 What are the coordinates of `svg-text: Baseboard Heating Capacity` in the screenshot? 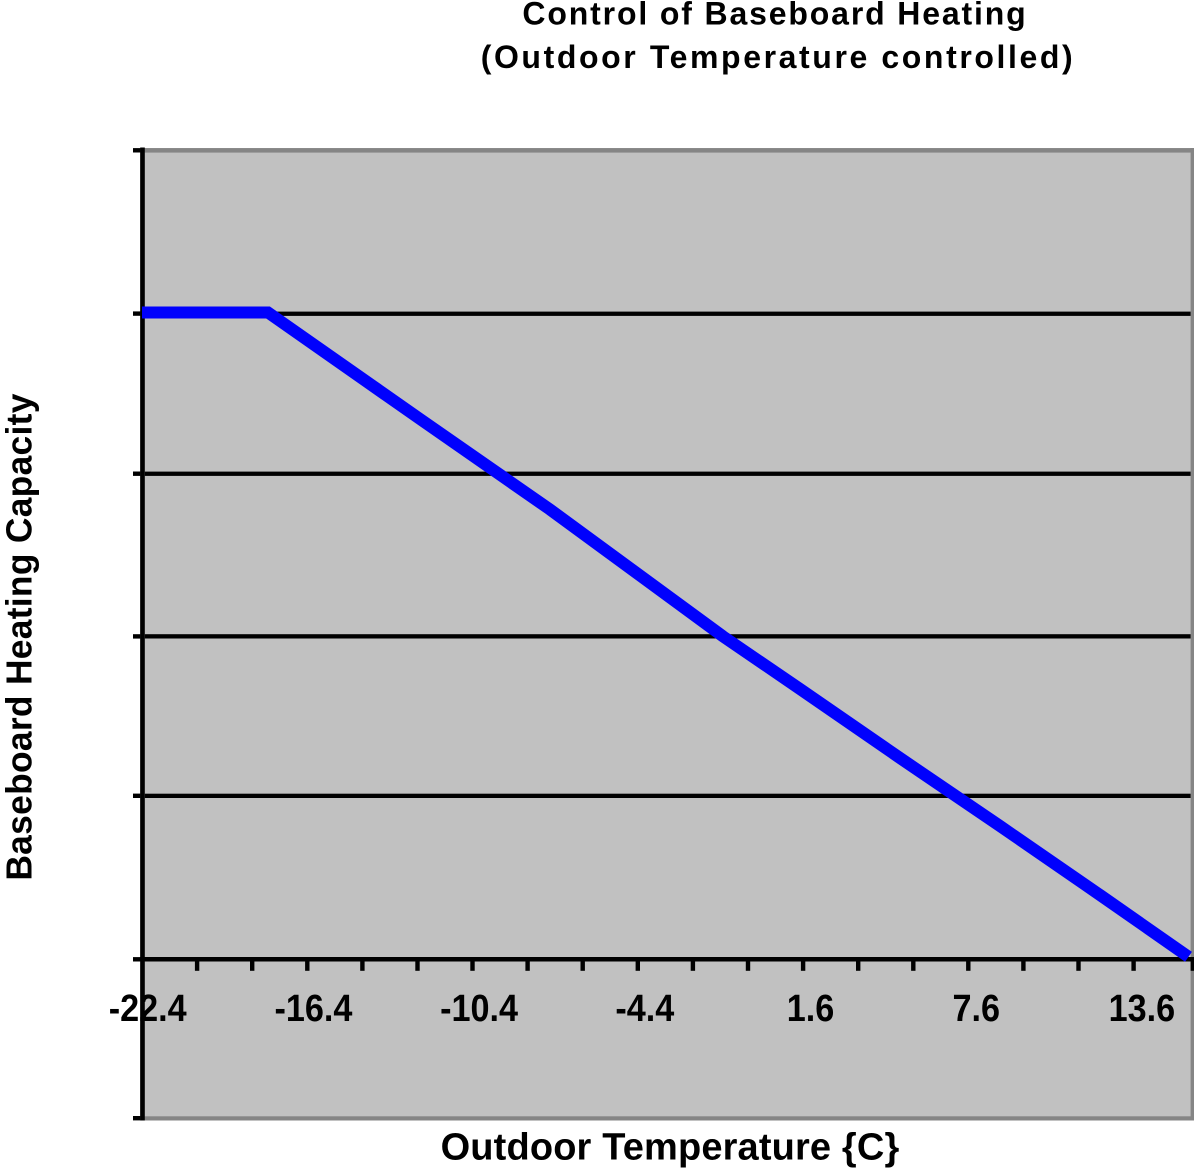 It's located at (20, 636).